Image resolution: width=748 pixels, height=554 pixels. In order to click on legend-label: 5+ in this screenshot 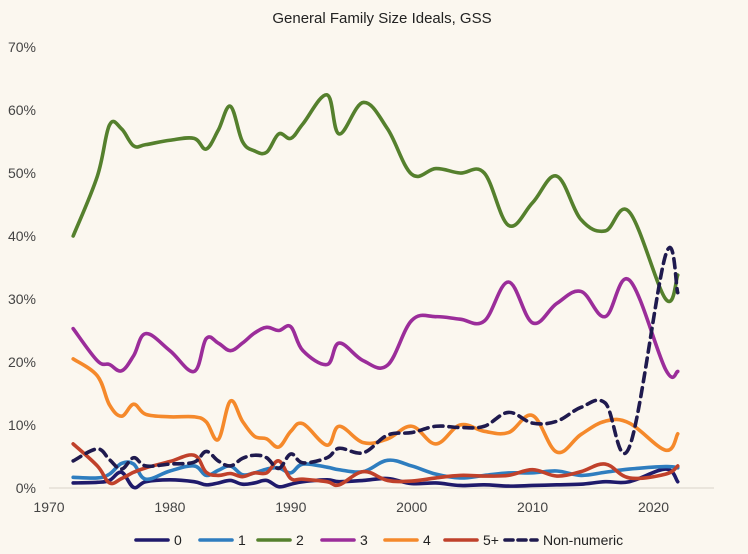, I will do `click(491, 540)`.